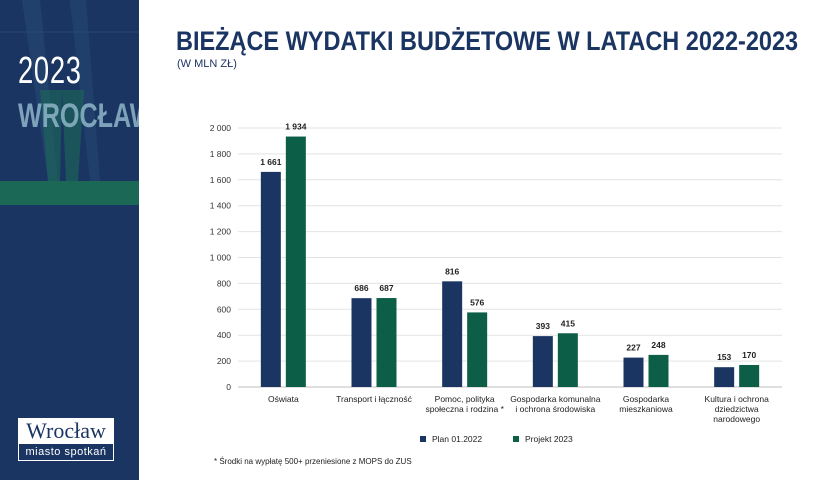  Describe the element at coordinates (549, 439) in the screenshot. I see `legend-label: Projekt 2023` at that location.